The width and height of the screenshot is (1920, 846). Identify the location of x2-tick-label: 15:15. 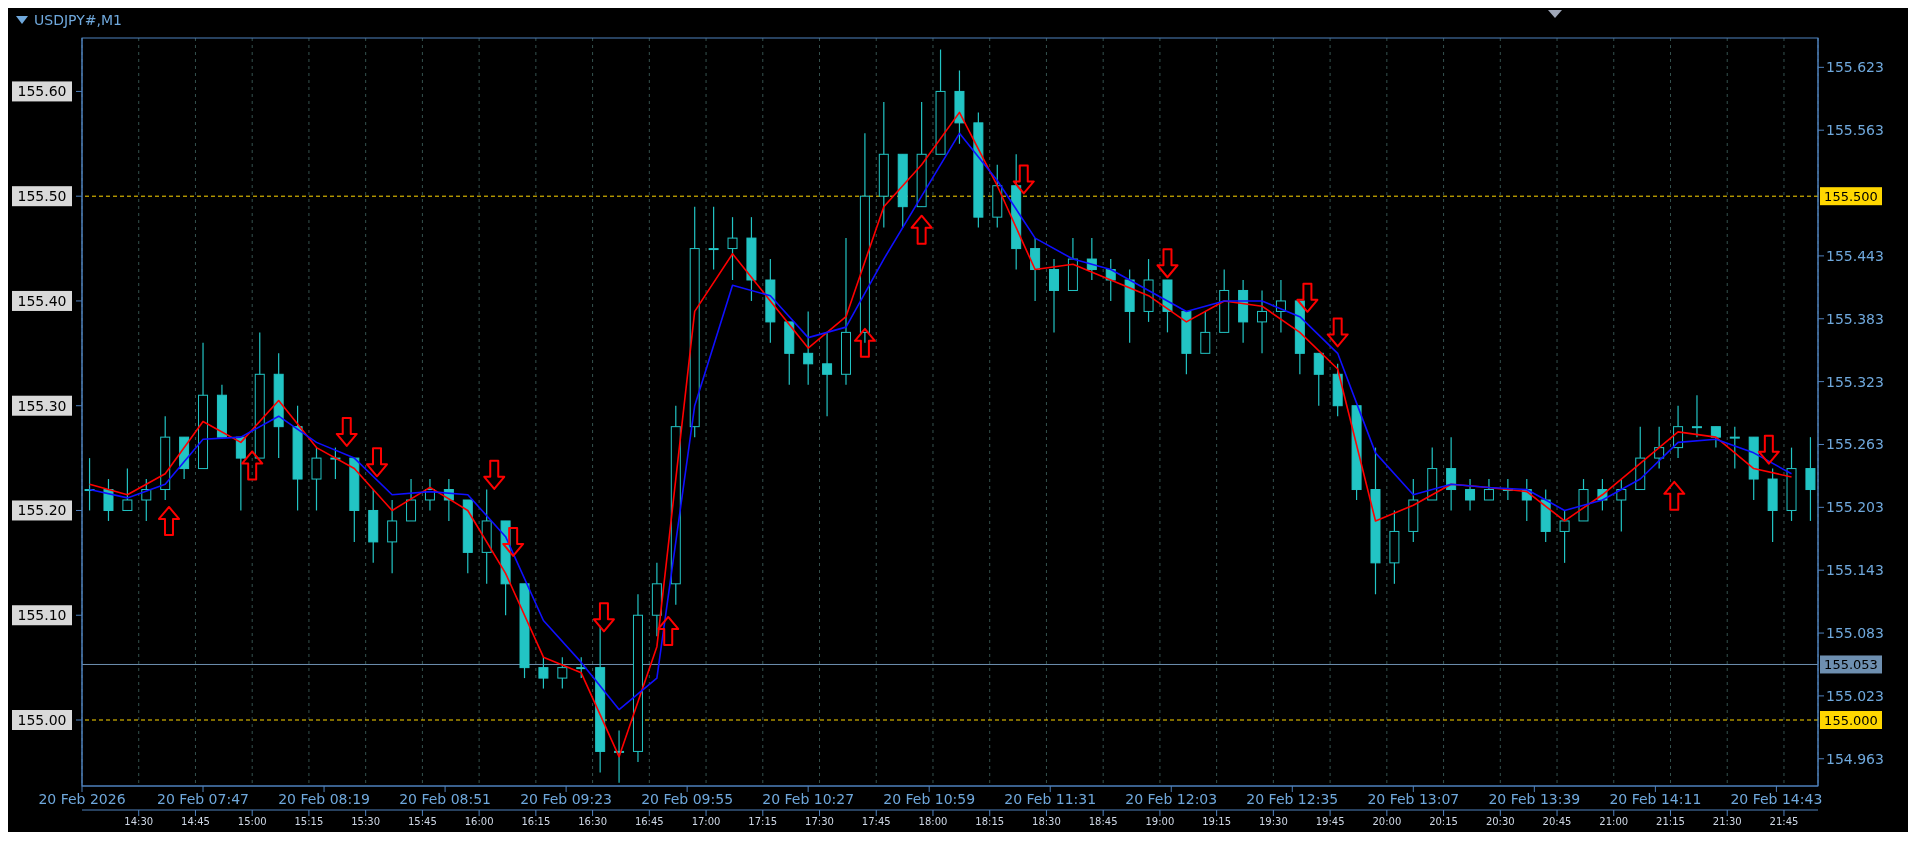
(309, 822).